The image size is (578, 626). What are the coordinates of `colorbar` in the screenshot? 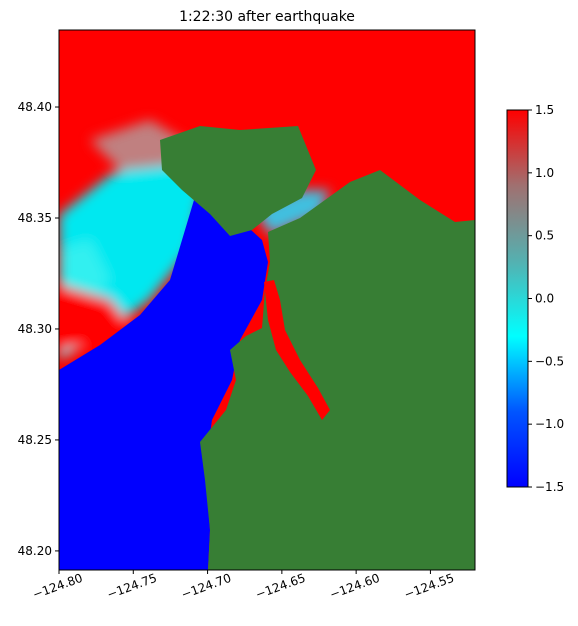 It's located at (517, 298).